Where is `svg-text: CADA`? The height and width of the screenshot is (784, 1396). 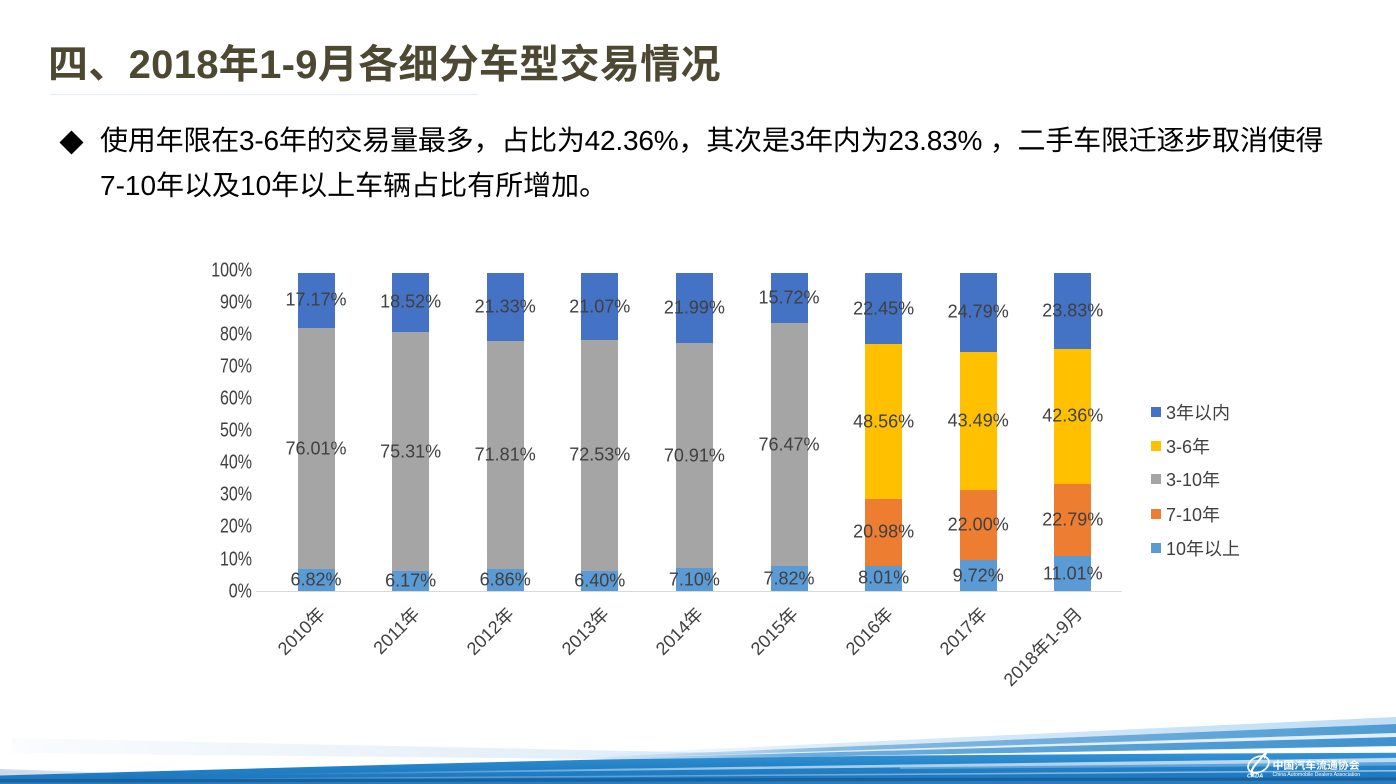
svg-text: CADA is located at coordinates (1255, 777).